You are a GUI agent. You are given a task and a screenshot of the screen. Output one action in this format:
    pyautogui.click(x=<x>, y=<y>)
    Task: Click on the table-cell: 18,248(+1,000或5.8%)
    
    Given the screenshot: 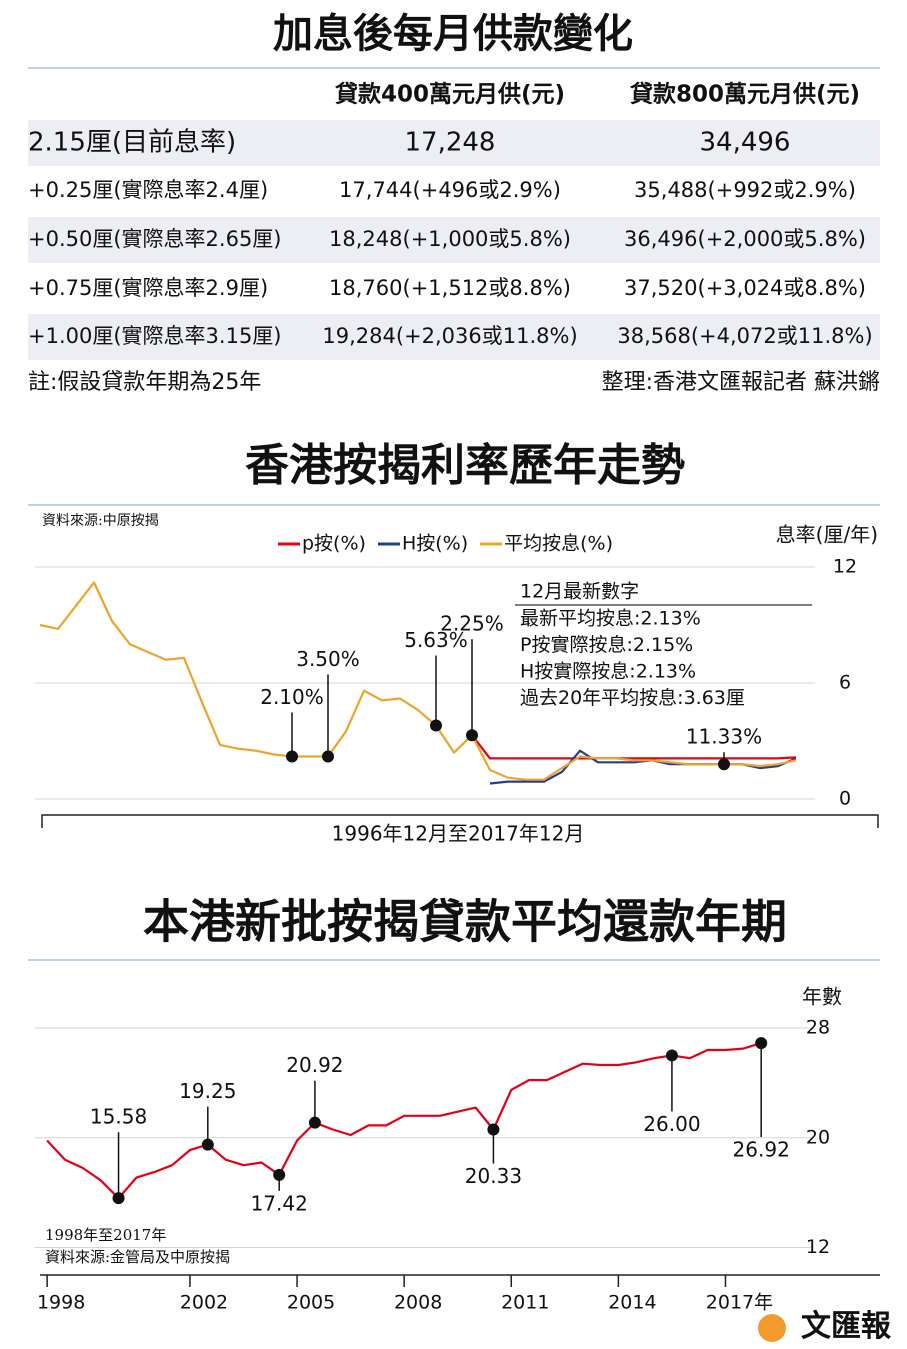 What is the action you would take?
    pyautogui.click(x=450, y=239)
    